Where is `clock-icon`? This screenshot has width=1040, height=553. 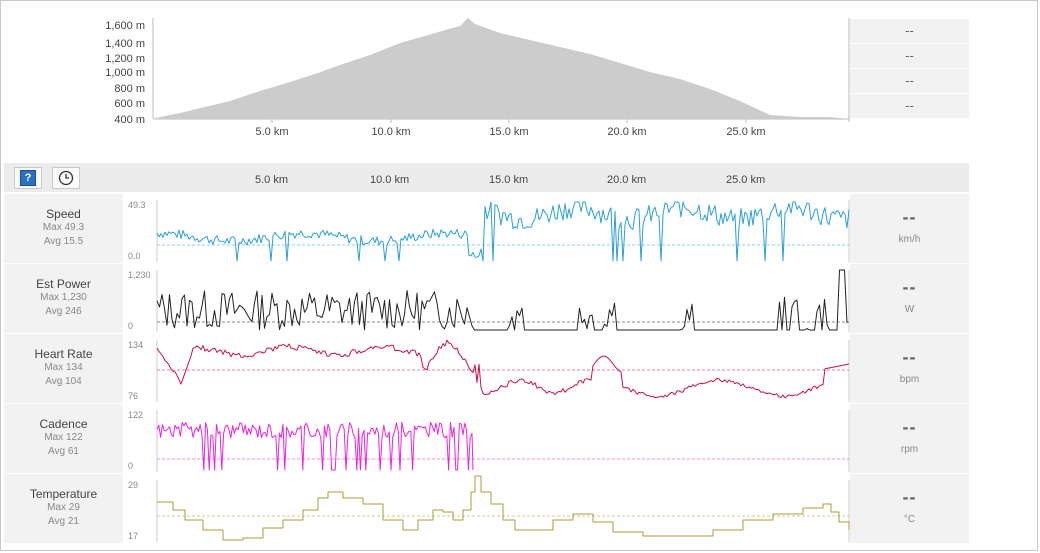
clock-icon is located at coordinates (66, 178).